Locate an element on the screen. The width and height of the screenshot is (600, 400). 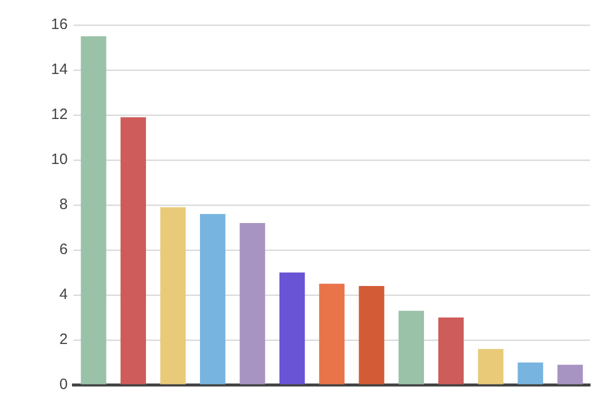
y-tick-label: 2 is located at coordinates (63, 339).